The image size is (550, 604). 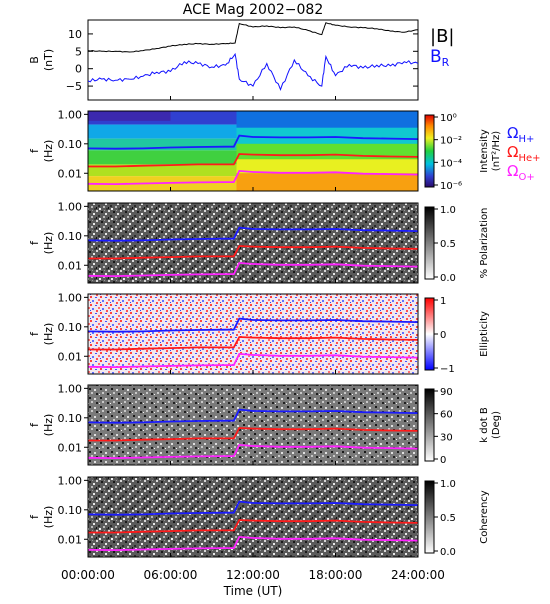 I want to click on ellipticity-cbar-tick-label: 0, so click(x=443, y=335).